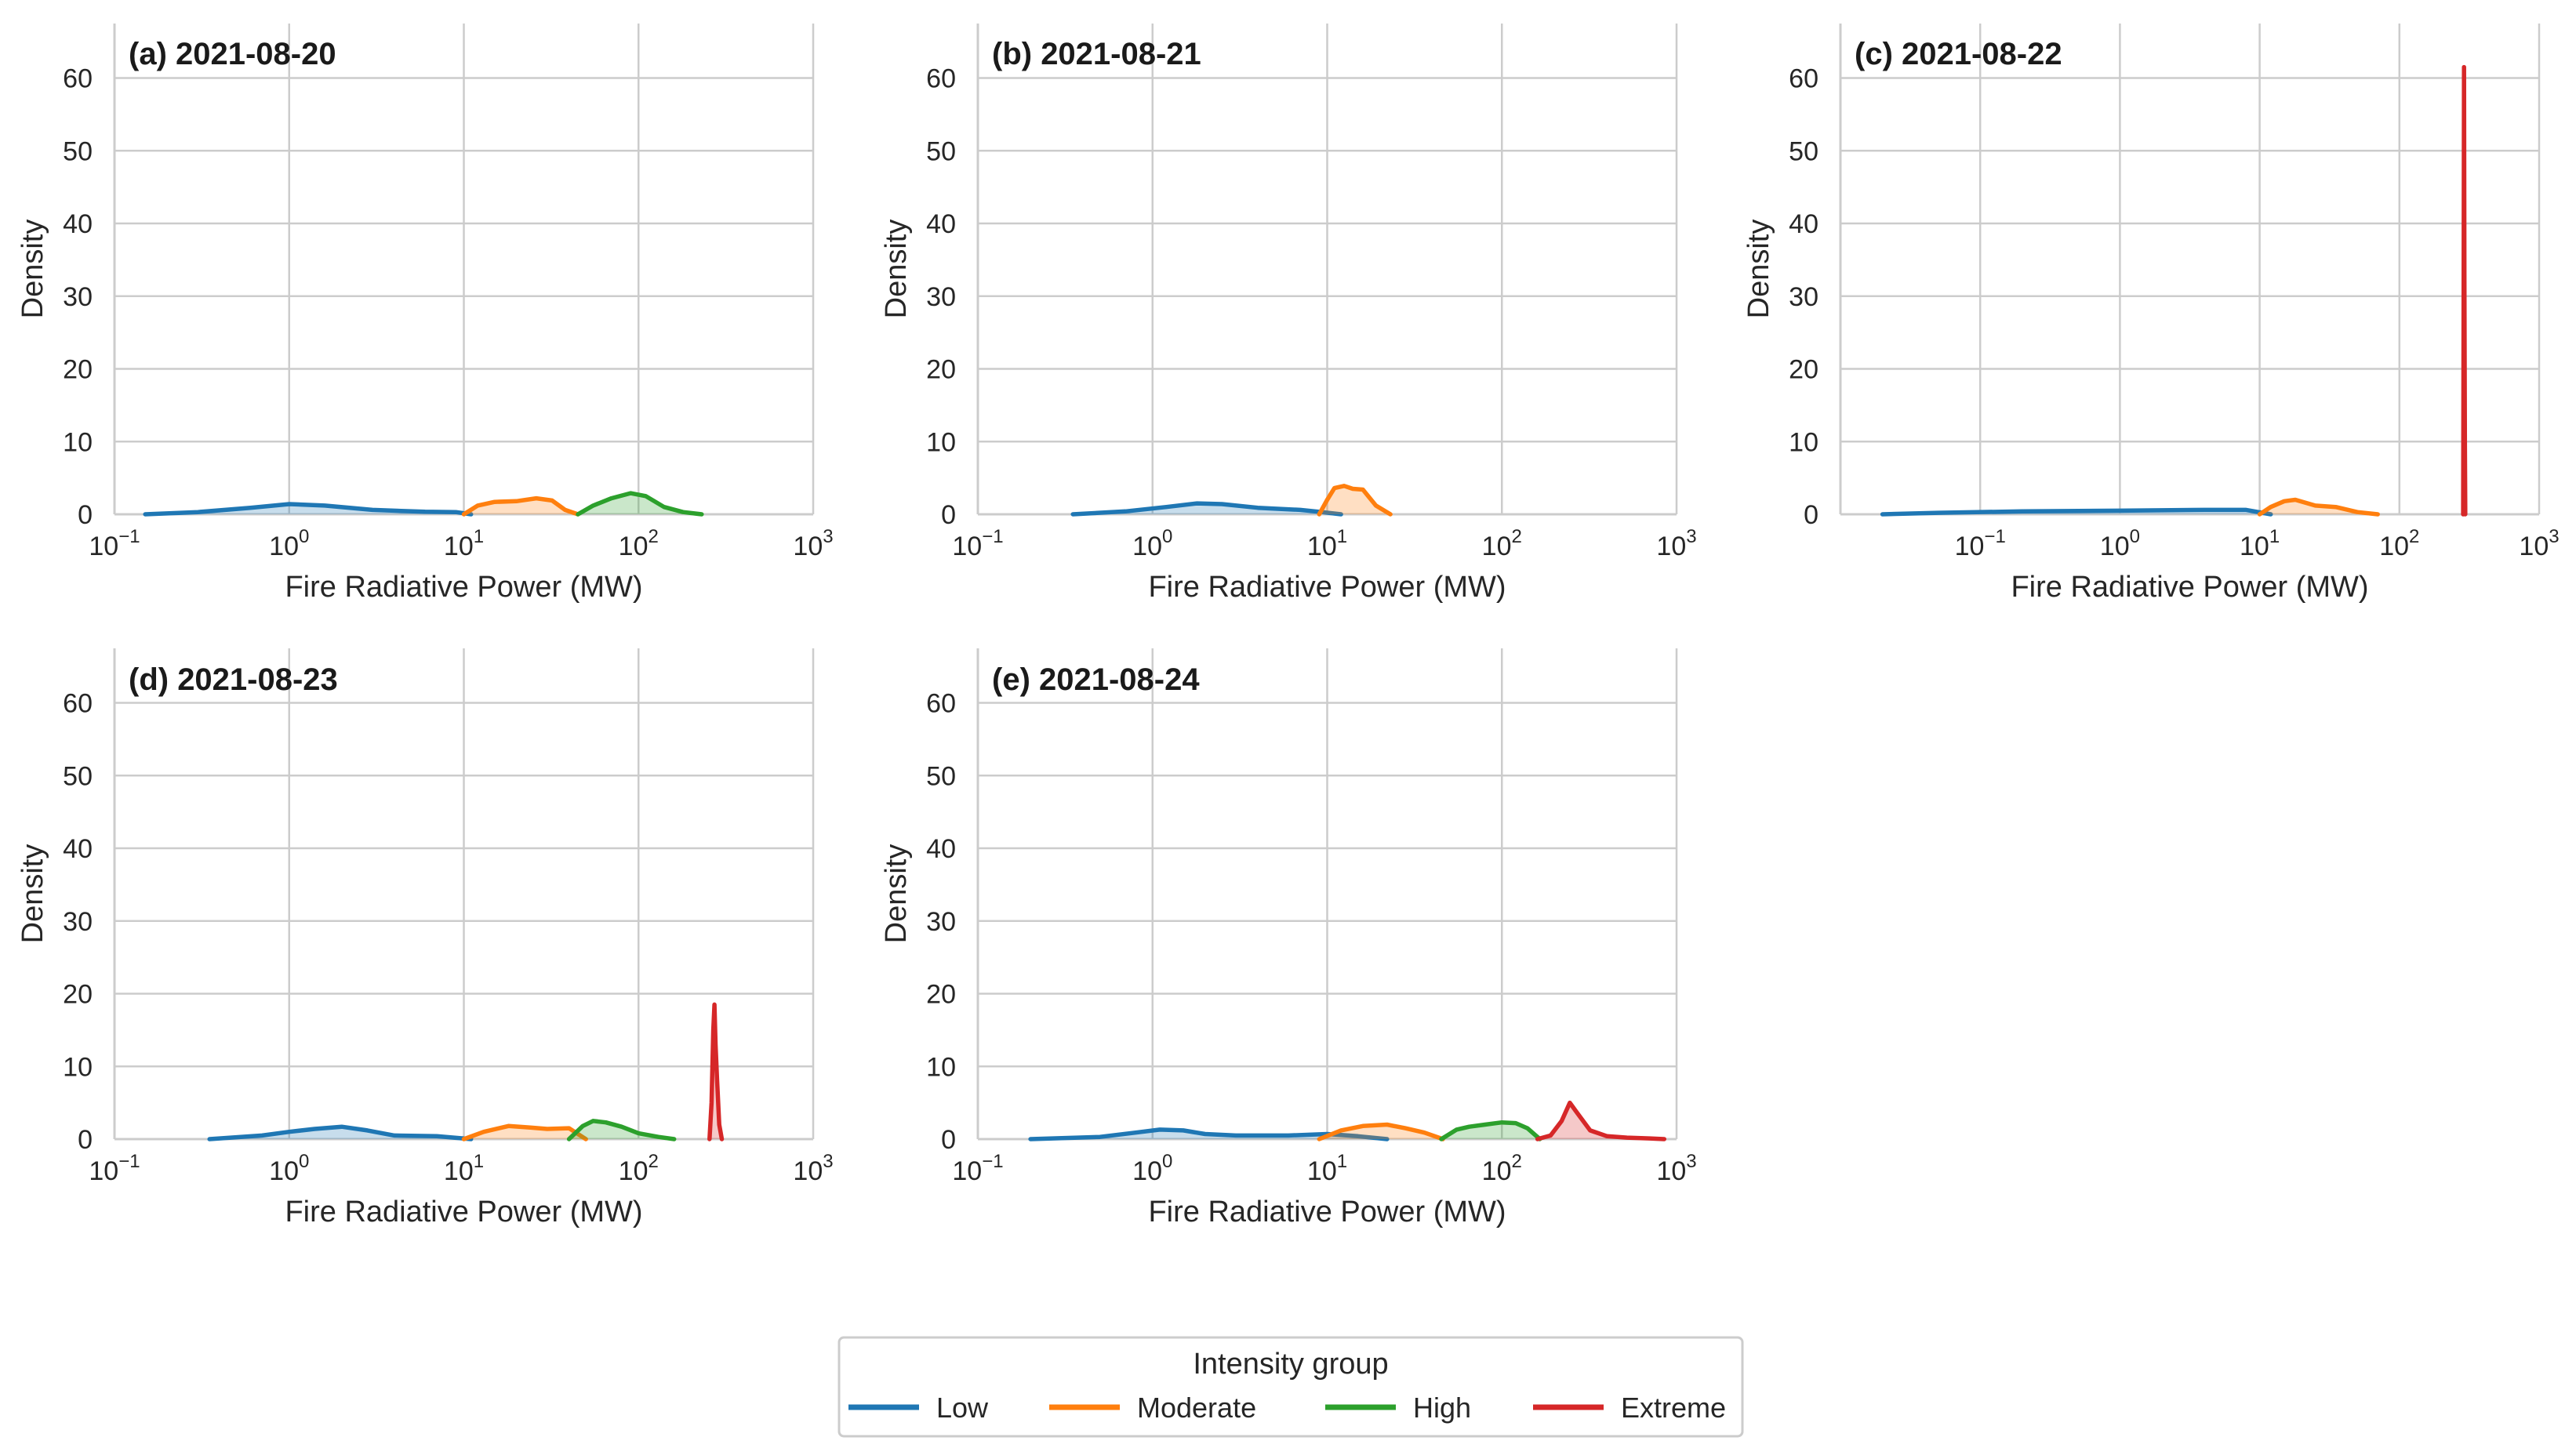 The width and height of the screenshot is (2576, 1448). I want to click on legend-label-high: High, so click(1442, 1408).